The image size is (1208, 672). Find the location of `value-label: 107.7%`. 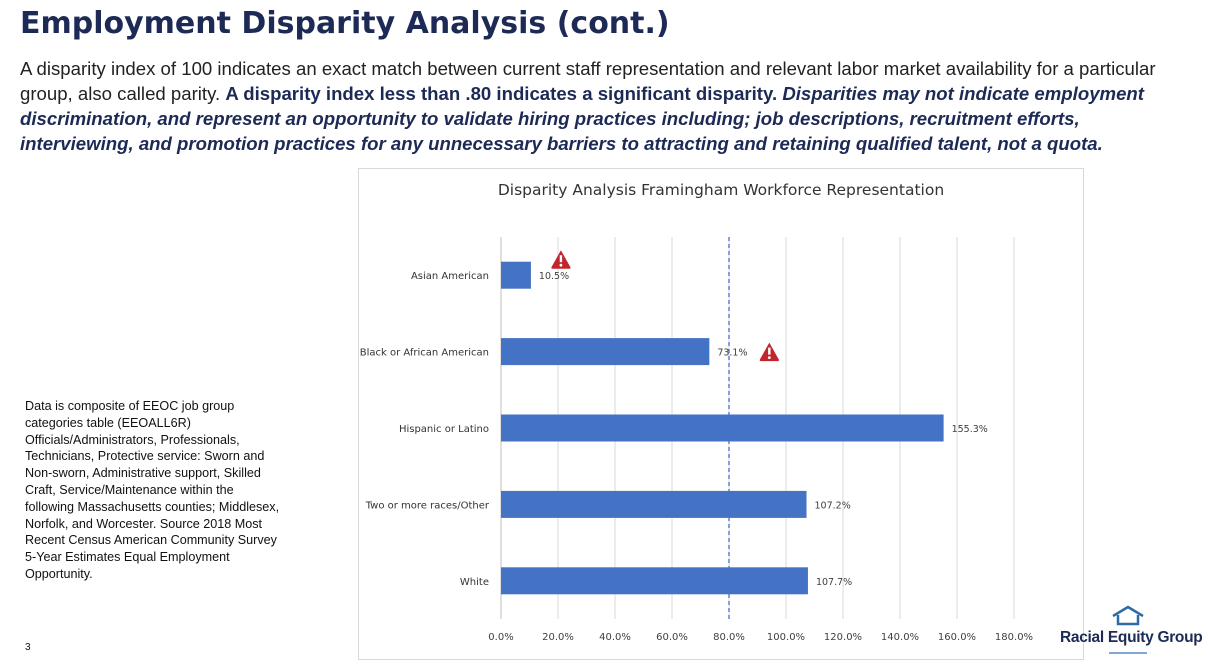

value-label: 107.7% is located at coordinates (834, 582).